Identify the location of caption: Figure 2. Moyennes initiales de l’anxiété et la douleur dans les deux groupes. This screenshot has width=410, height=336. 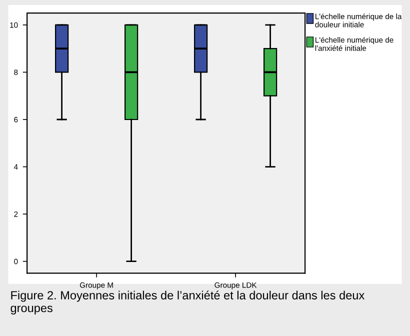
(187, 302).